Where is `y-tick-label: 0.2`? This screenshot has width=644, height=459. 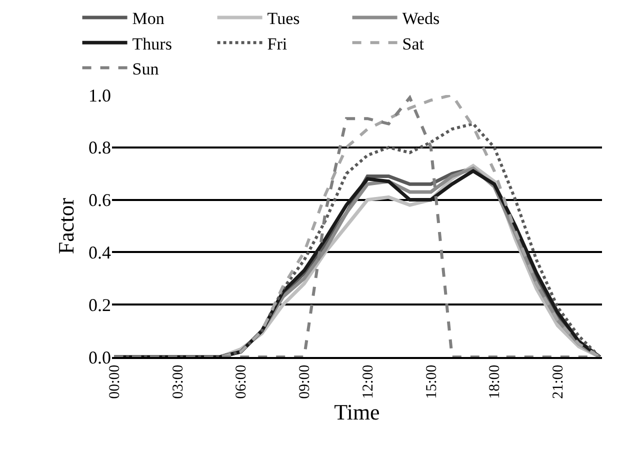
y-tick-label: 0.2 is located at coordinates (99, 304).